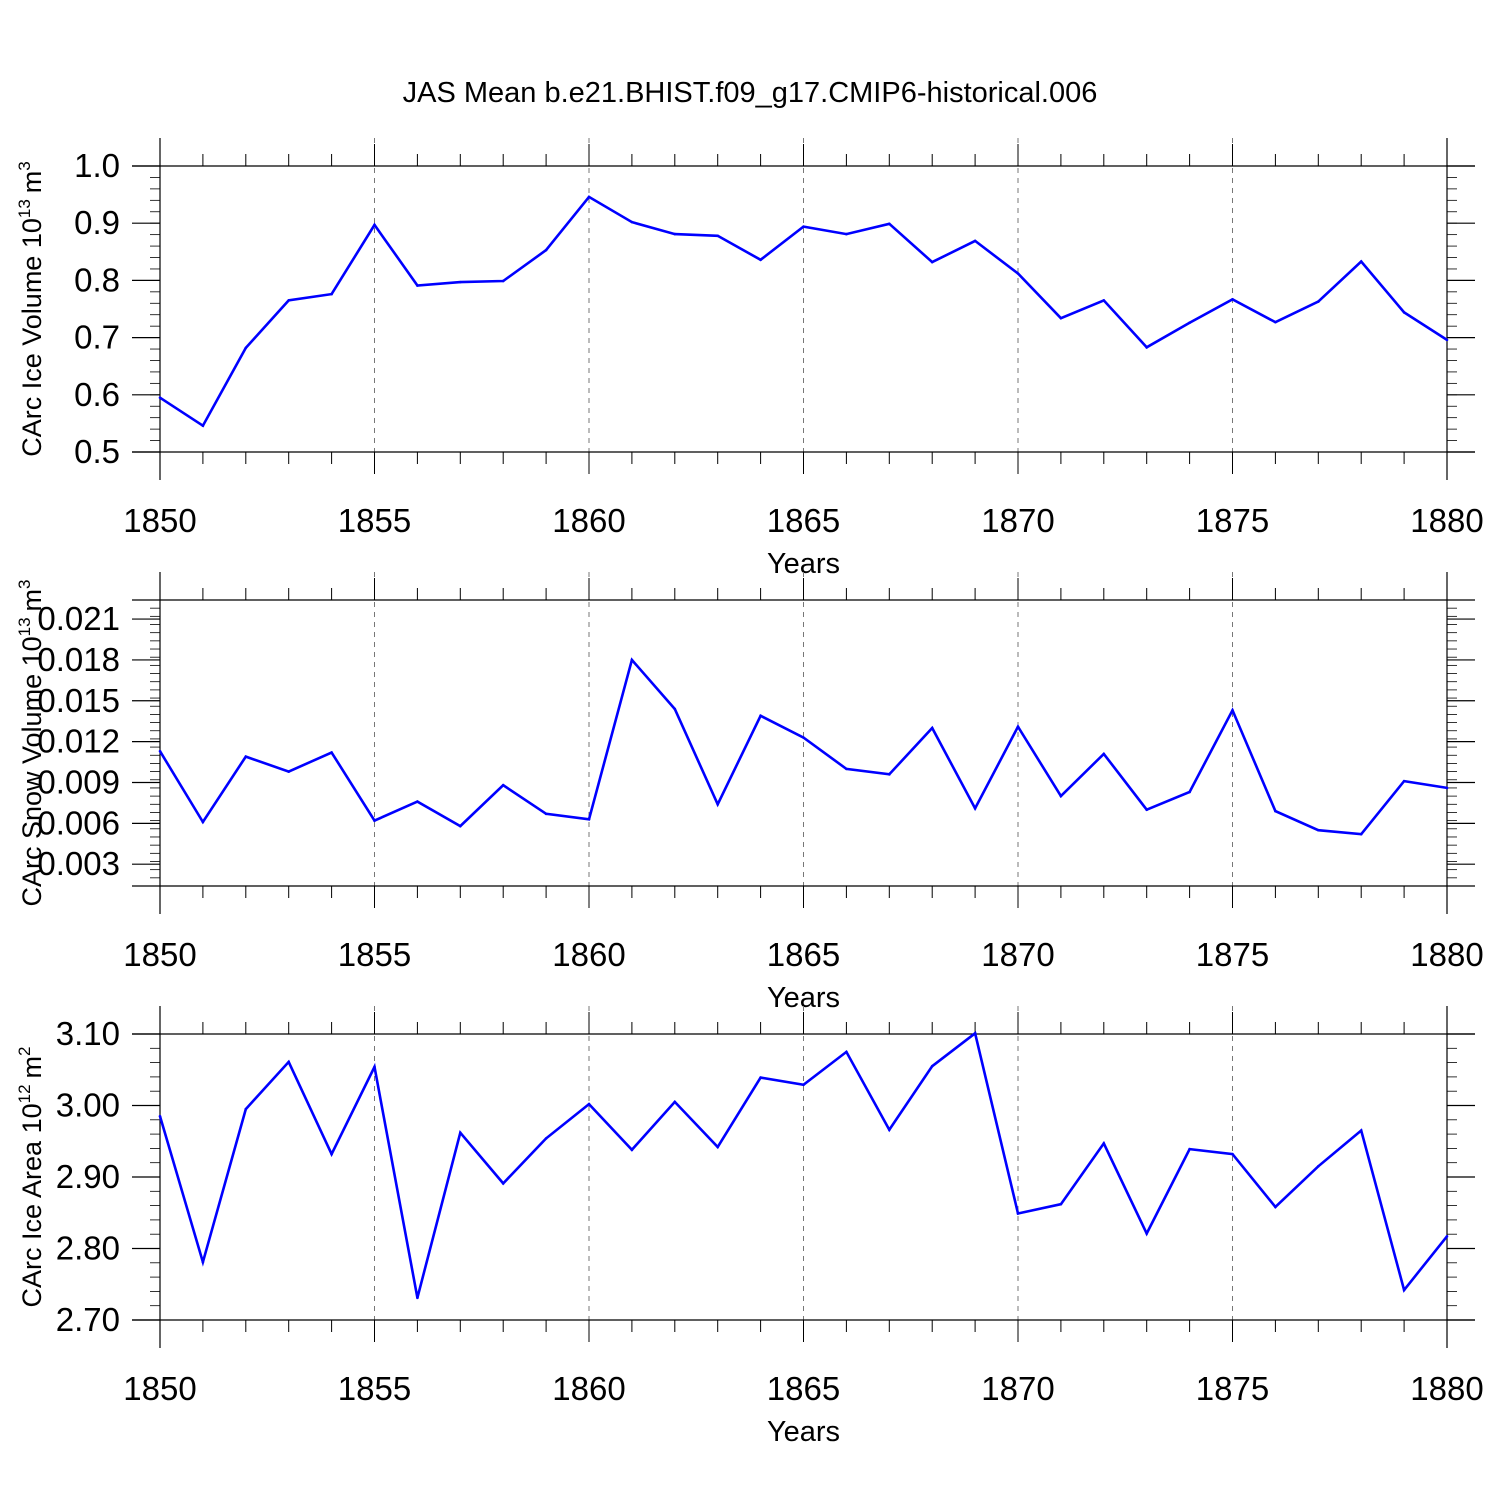  Describe the element at coordinates (97, 394) in the screenshot. I see `y-tick-label: 0.6` at that location.